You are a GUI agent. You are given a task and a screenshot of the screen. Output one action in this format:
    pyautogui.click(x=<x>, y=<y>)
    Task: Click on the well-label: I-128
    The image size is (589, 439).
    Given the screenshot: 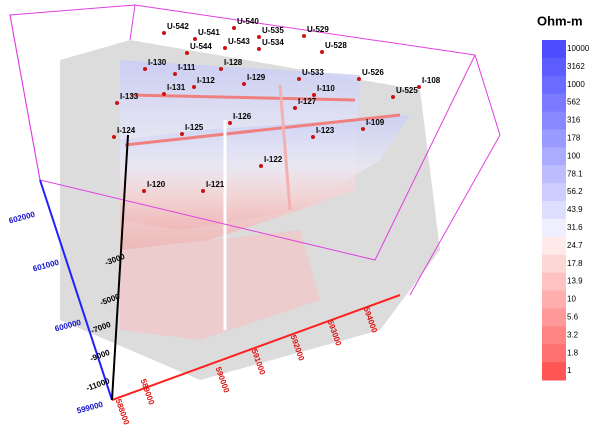 What is the action you would take?
    pyautogui.click(x=233, y=62)
    